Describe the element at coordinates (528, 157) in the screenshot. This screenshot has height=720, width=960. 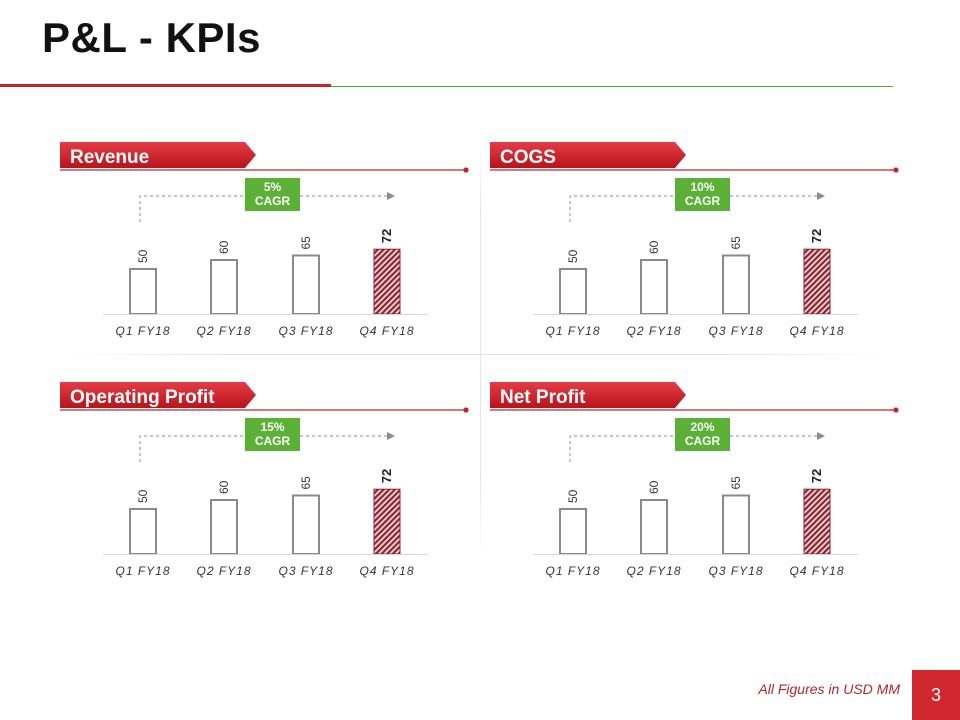
I see `chart-title: COGS` at that location.